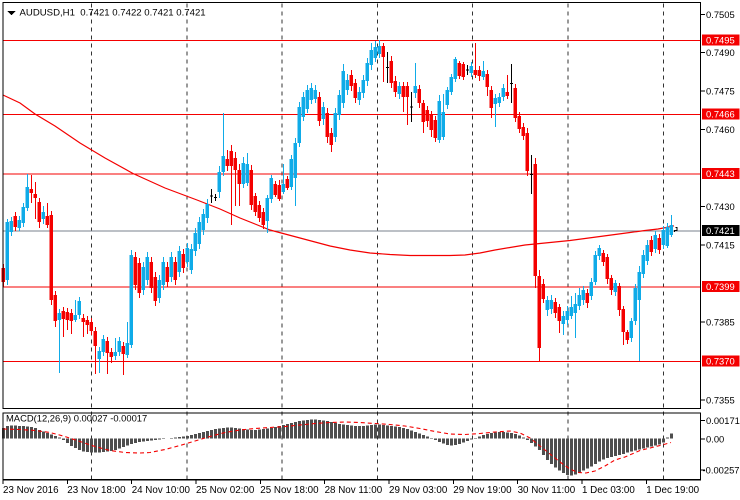 This screenshot has height=500, width=740. What do you see at coordinates (721, 469) in the screenshot?
I see `svg-text: -0.00257` at bounding box center [721, 469].